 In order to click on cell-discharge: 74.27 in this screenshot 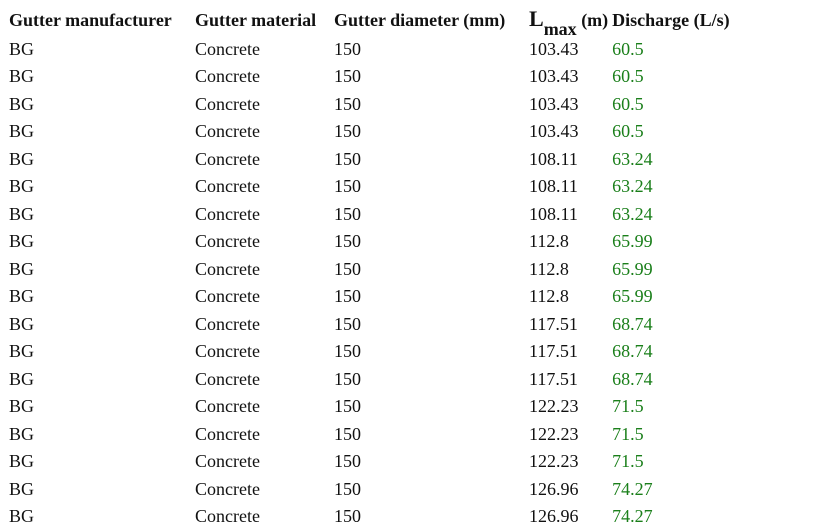, I will do `click(632, 488)`.